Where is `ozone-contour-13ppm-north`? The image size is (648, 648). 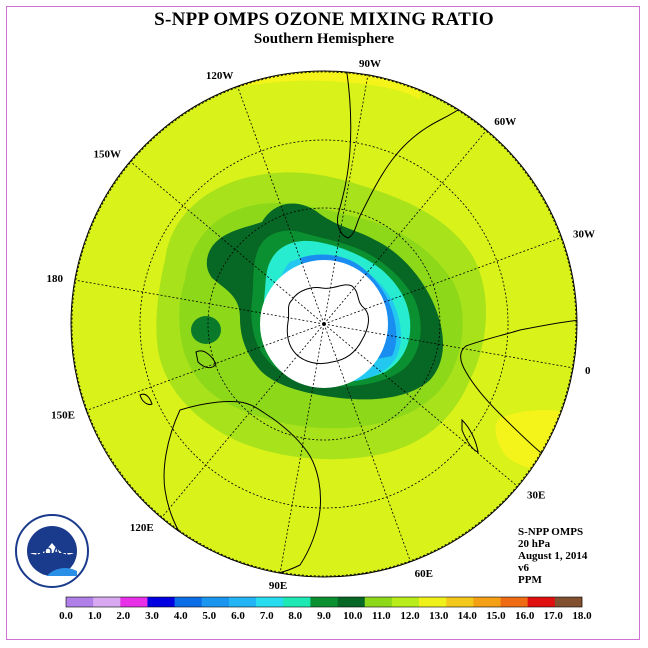
ozone-contour-13ppm-north is located at coordinates (305, 85).